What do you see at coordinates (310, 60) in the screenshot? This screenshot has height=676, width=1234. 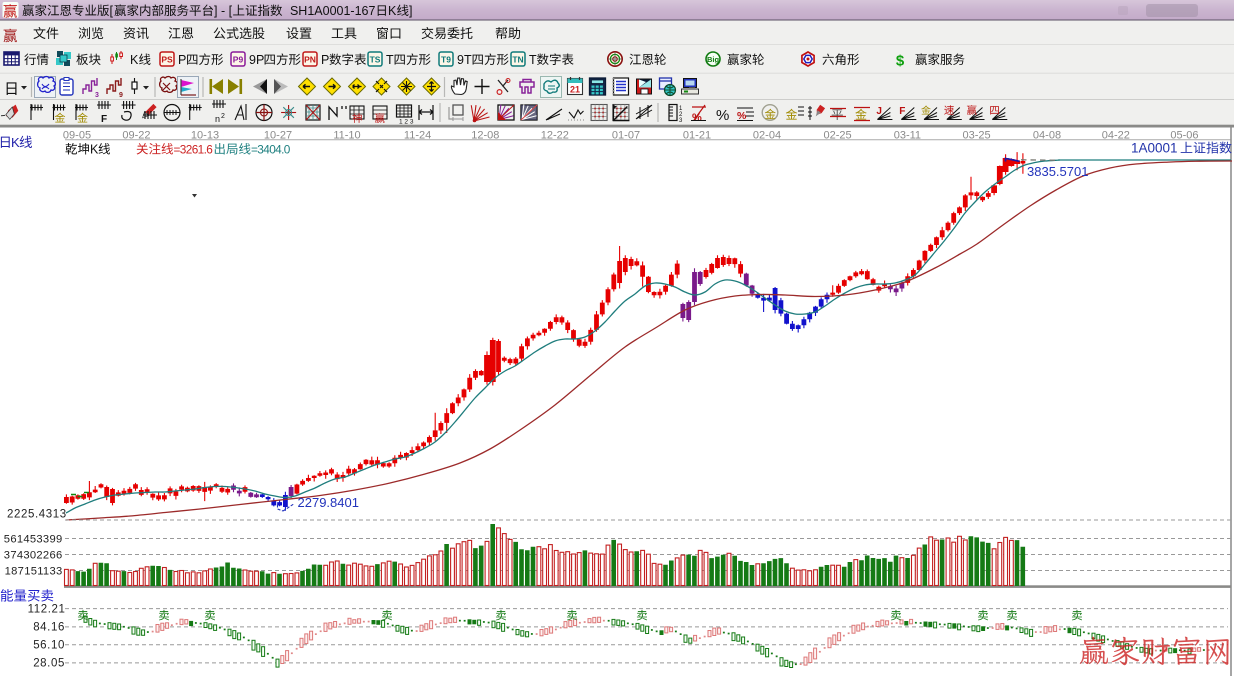 I see `svg-text: PN` at bounding box center [310, 60].